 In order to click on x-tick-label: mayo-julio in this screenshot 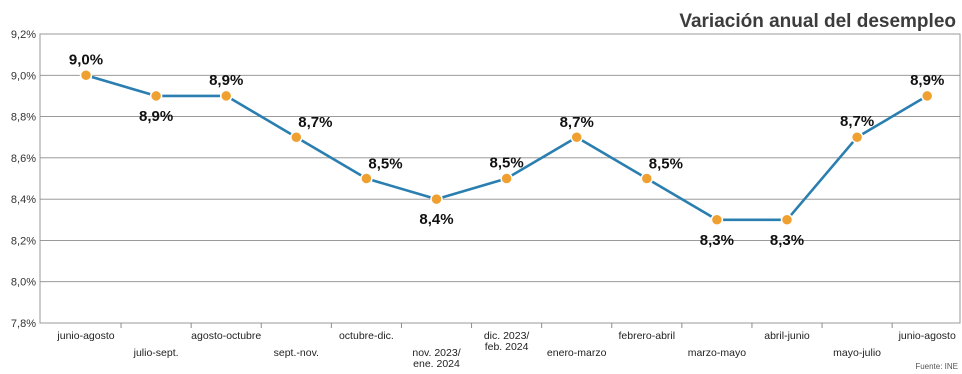, I will do `click(857, 353)`.